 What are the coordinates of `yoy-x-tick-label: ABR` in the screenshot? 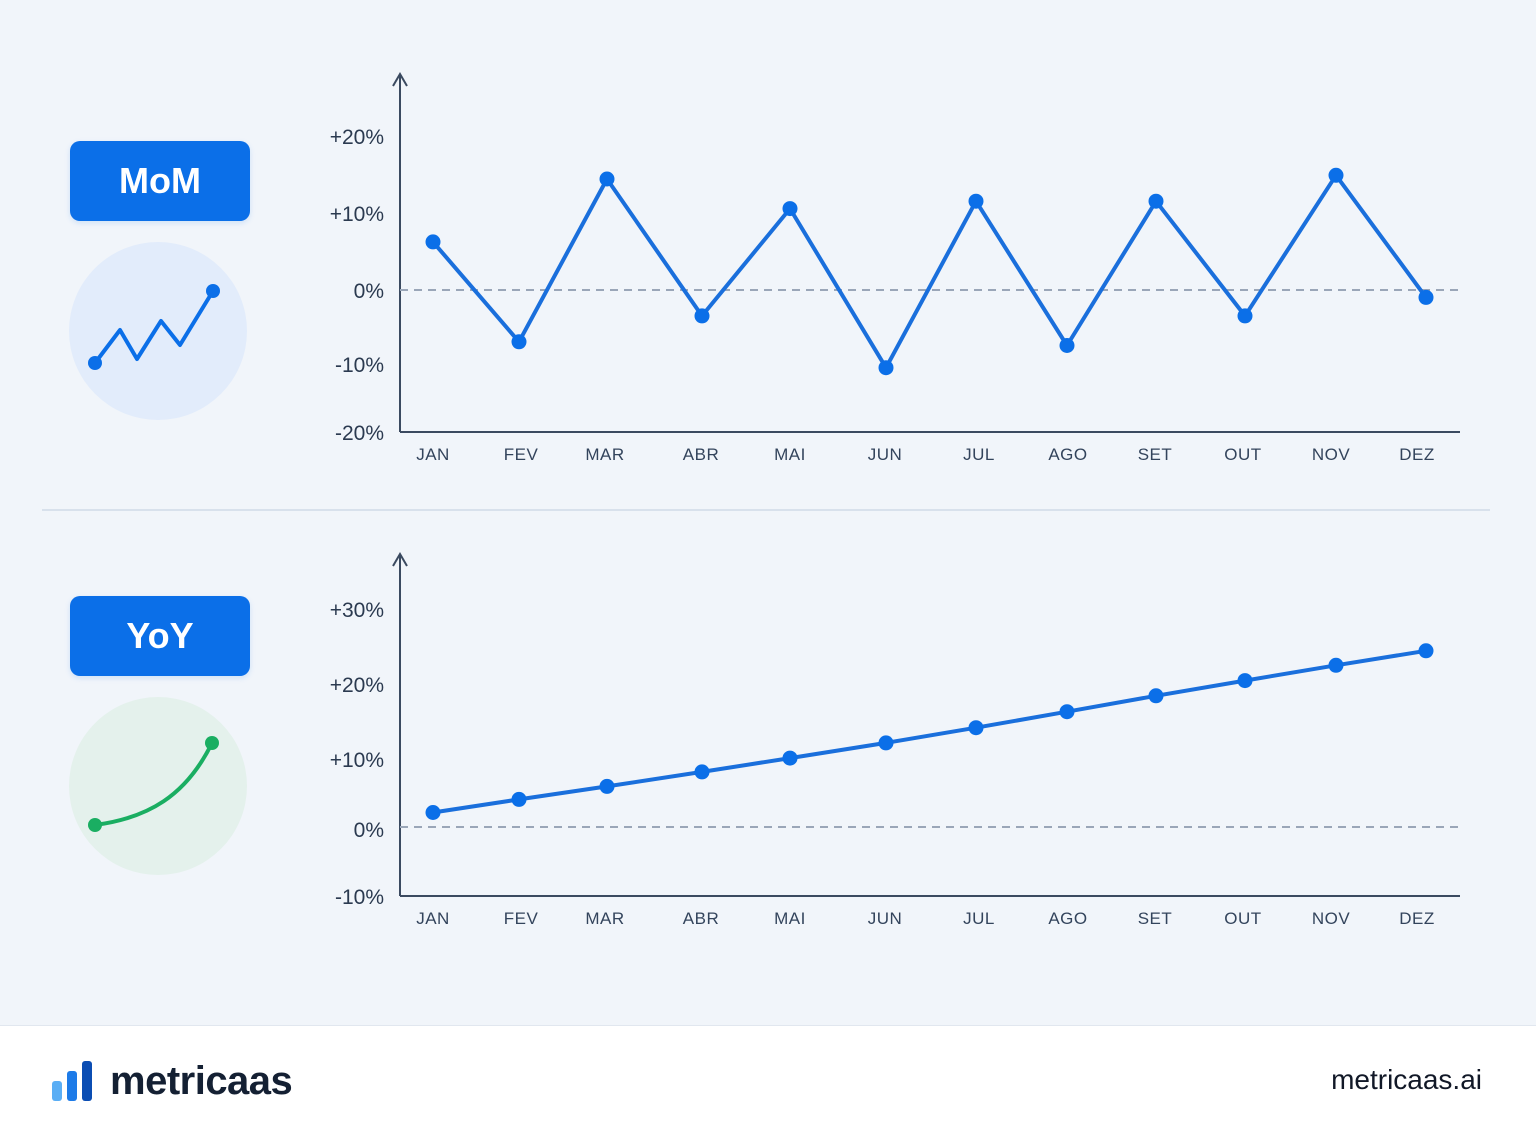 It's located at (701, 918).